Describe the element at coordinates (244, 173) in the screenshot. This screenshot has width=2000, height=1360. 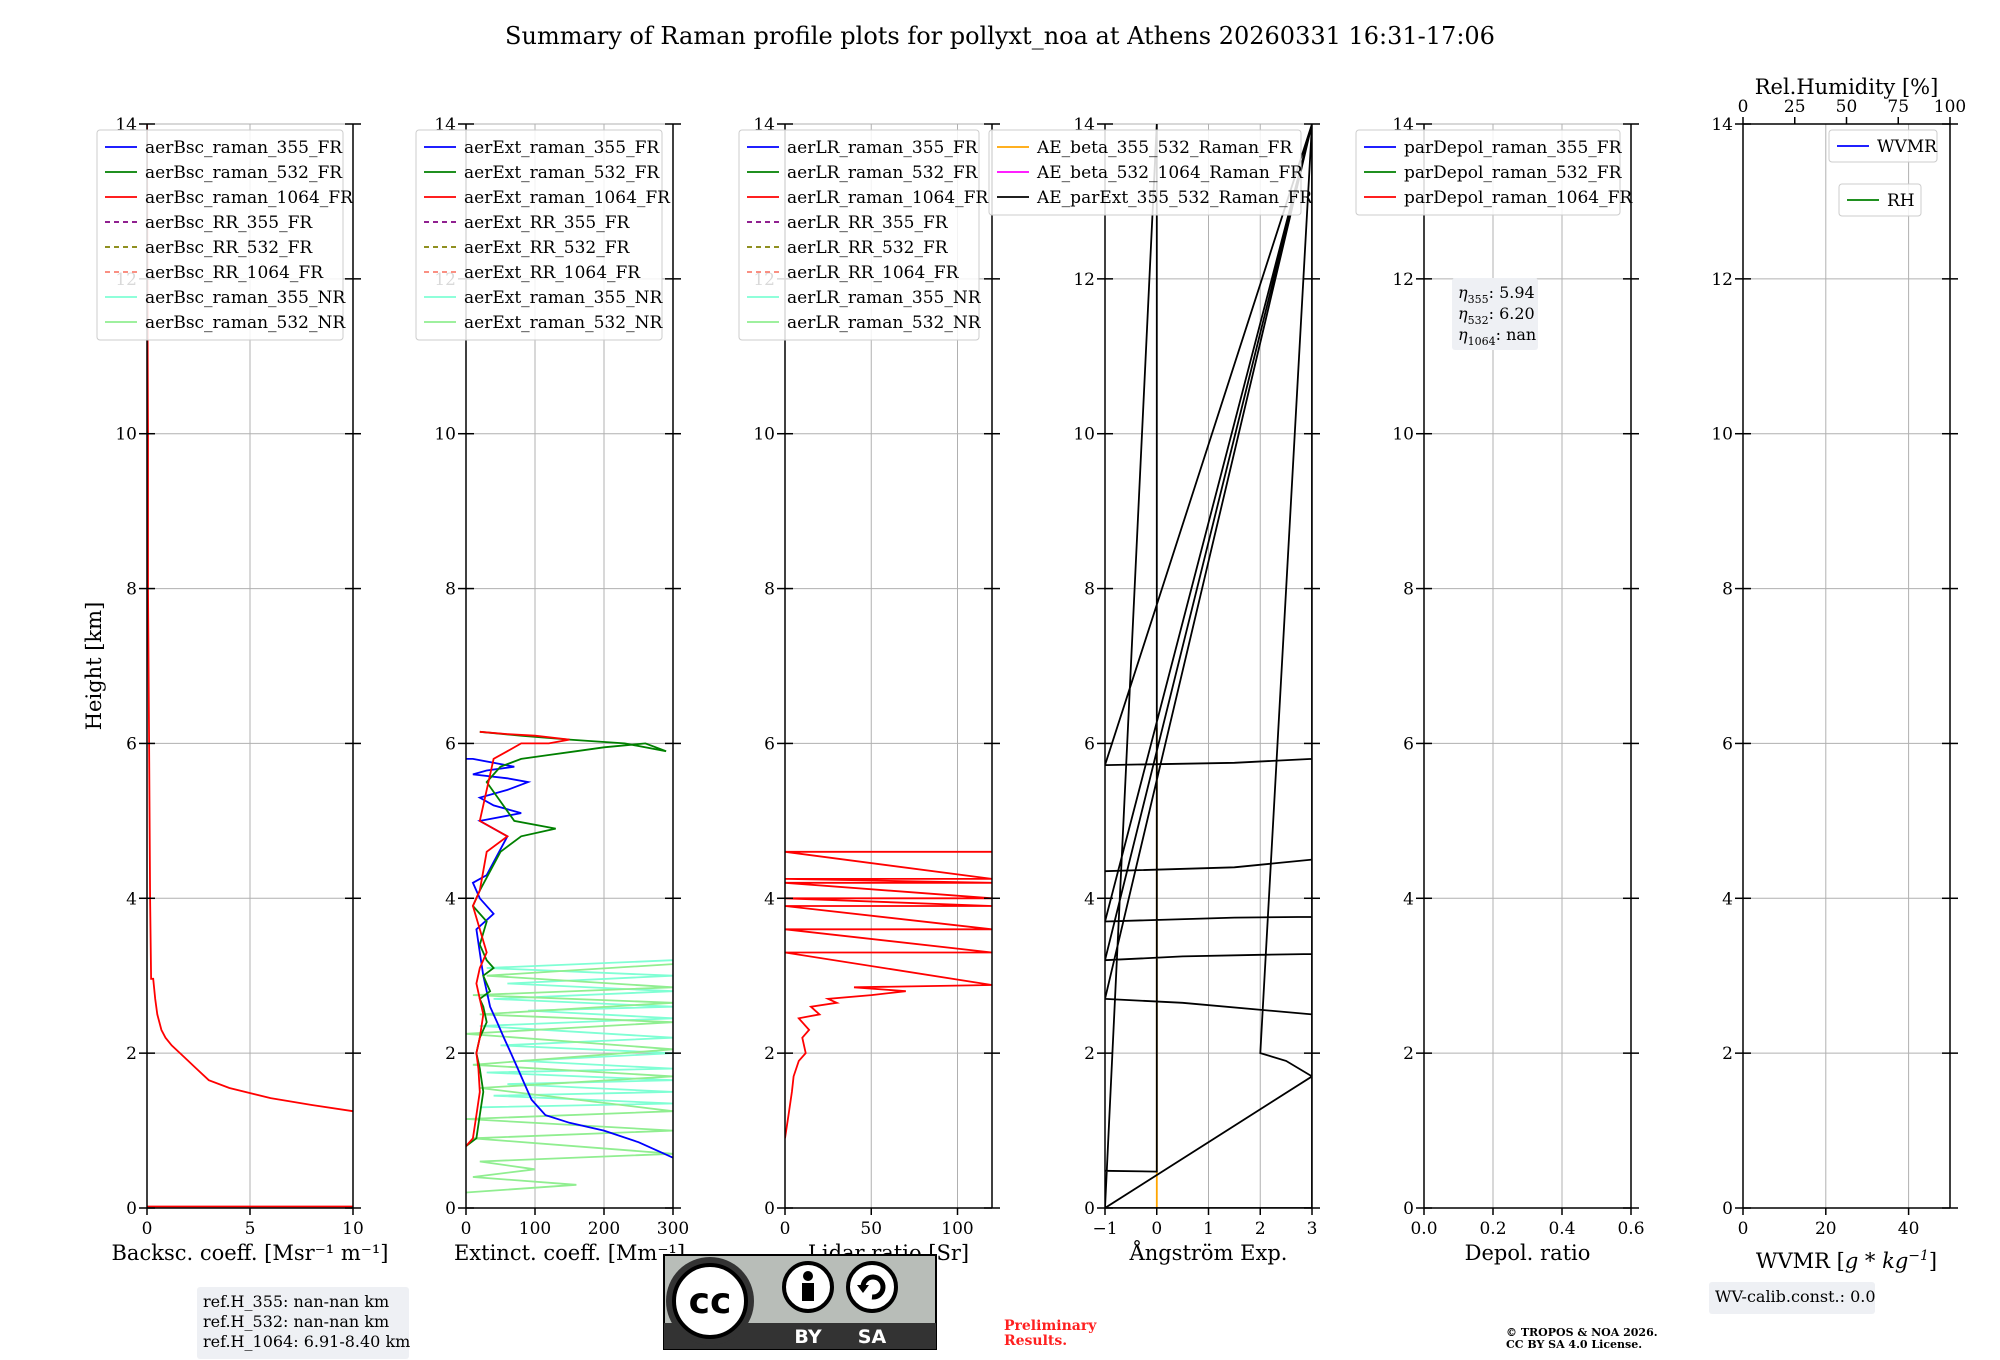
I see `legend-label: aerBsc_raman_532_FR` at that location.